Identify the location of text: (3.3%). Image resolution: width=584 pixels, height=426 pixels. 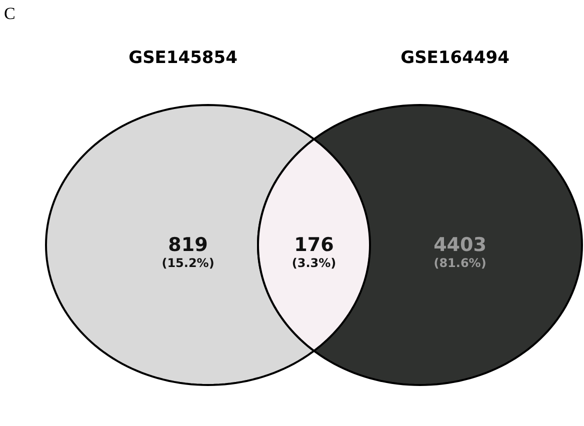
(314, 263).